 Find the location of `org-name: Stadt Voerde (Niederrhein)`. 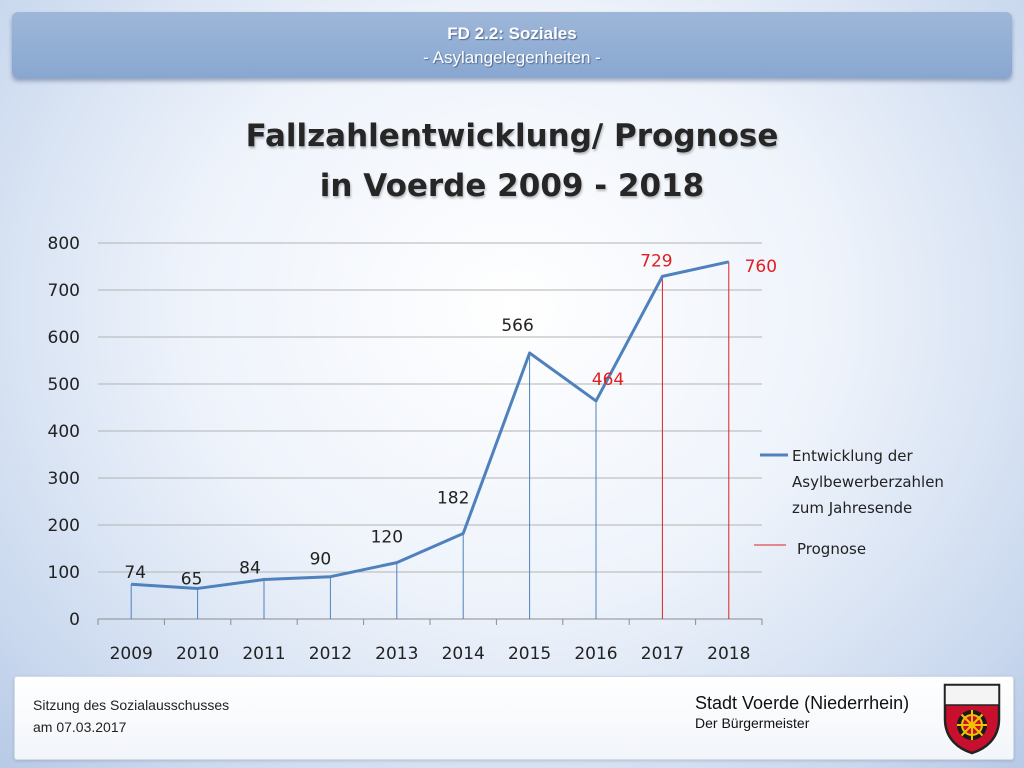

org-name: Stadt Voerde (Niederrhein) is located at coordinates (802, 703).